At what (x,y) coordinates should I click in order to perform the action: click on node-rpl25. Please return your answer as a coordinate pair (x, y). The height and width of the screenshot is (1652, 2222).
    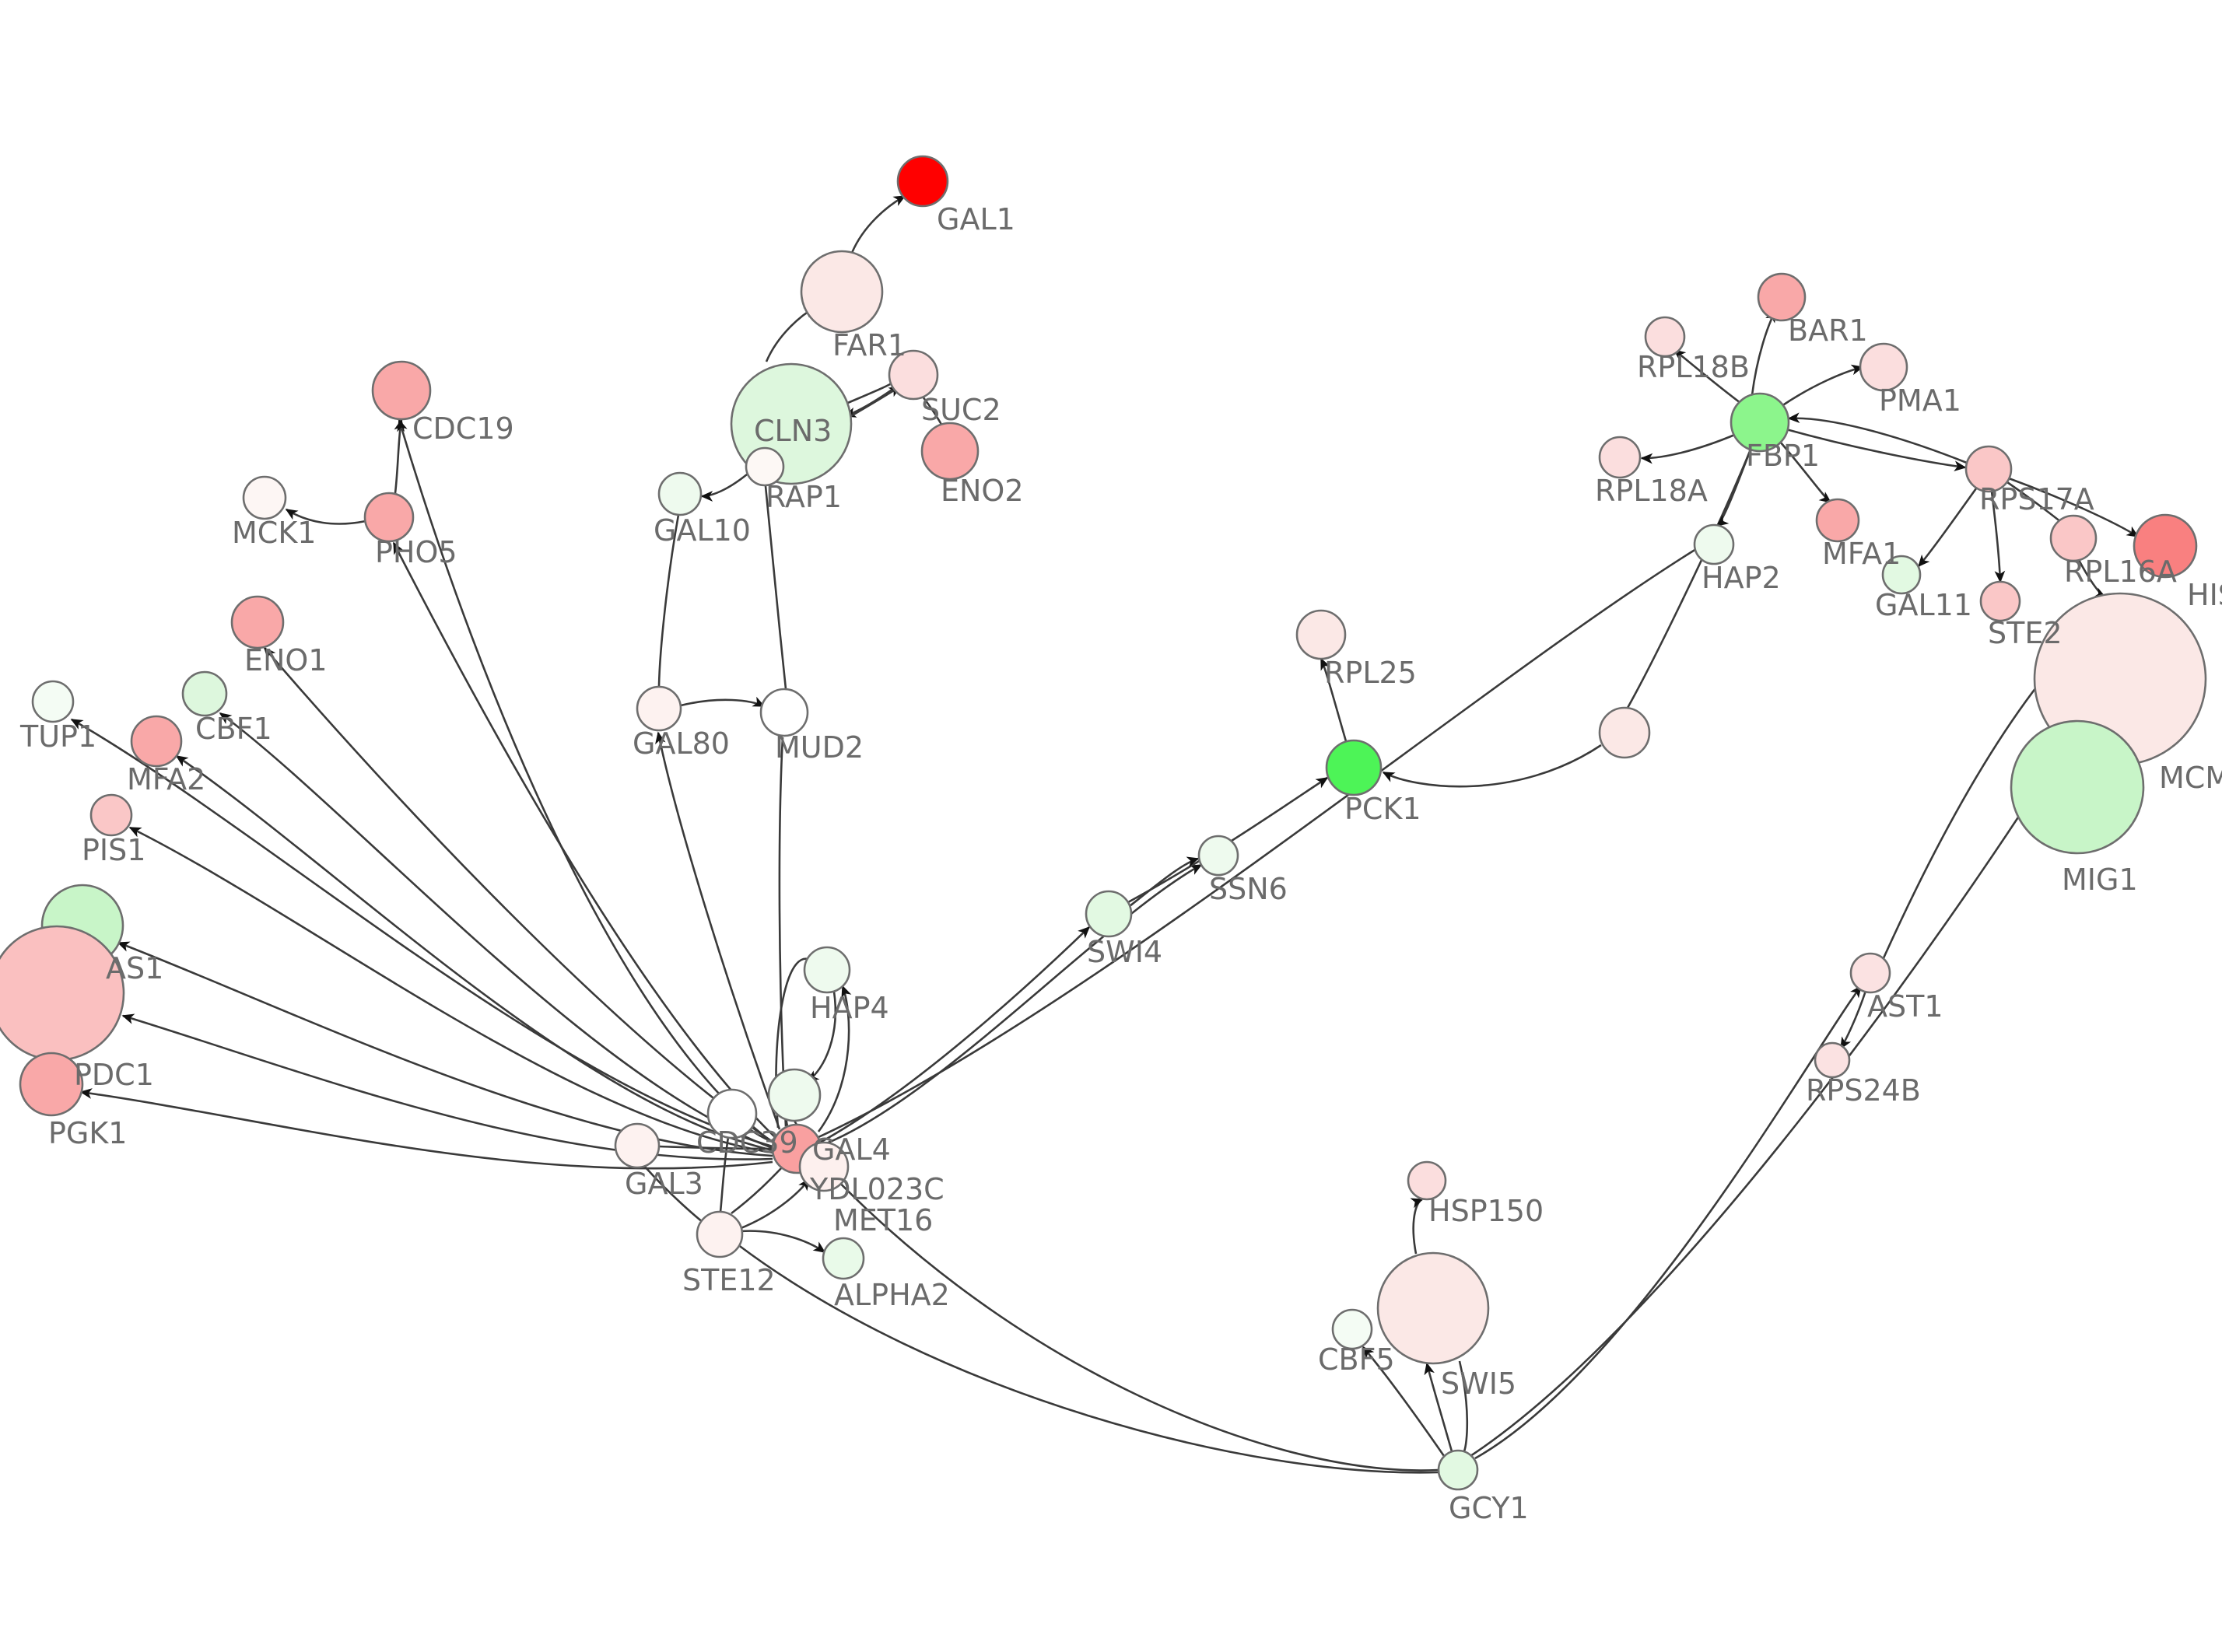
    Looking at the image, I should click on (1321, 634).